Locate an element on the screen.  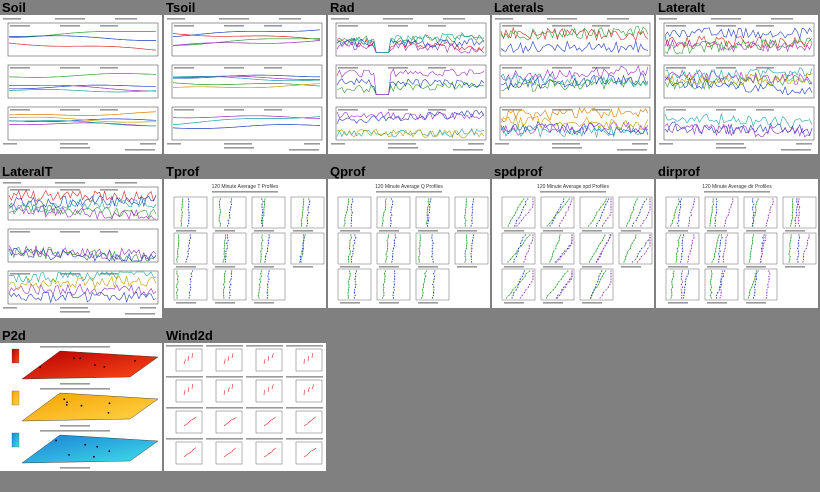
thumbnail-title: Wind2d is located at coordinates (189, 335).